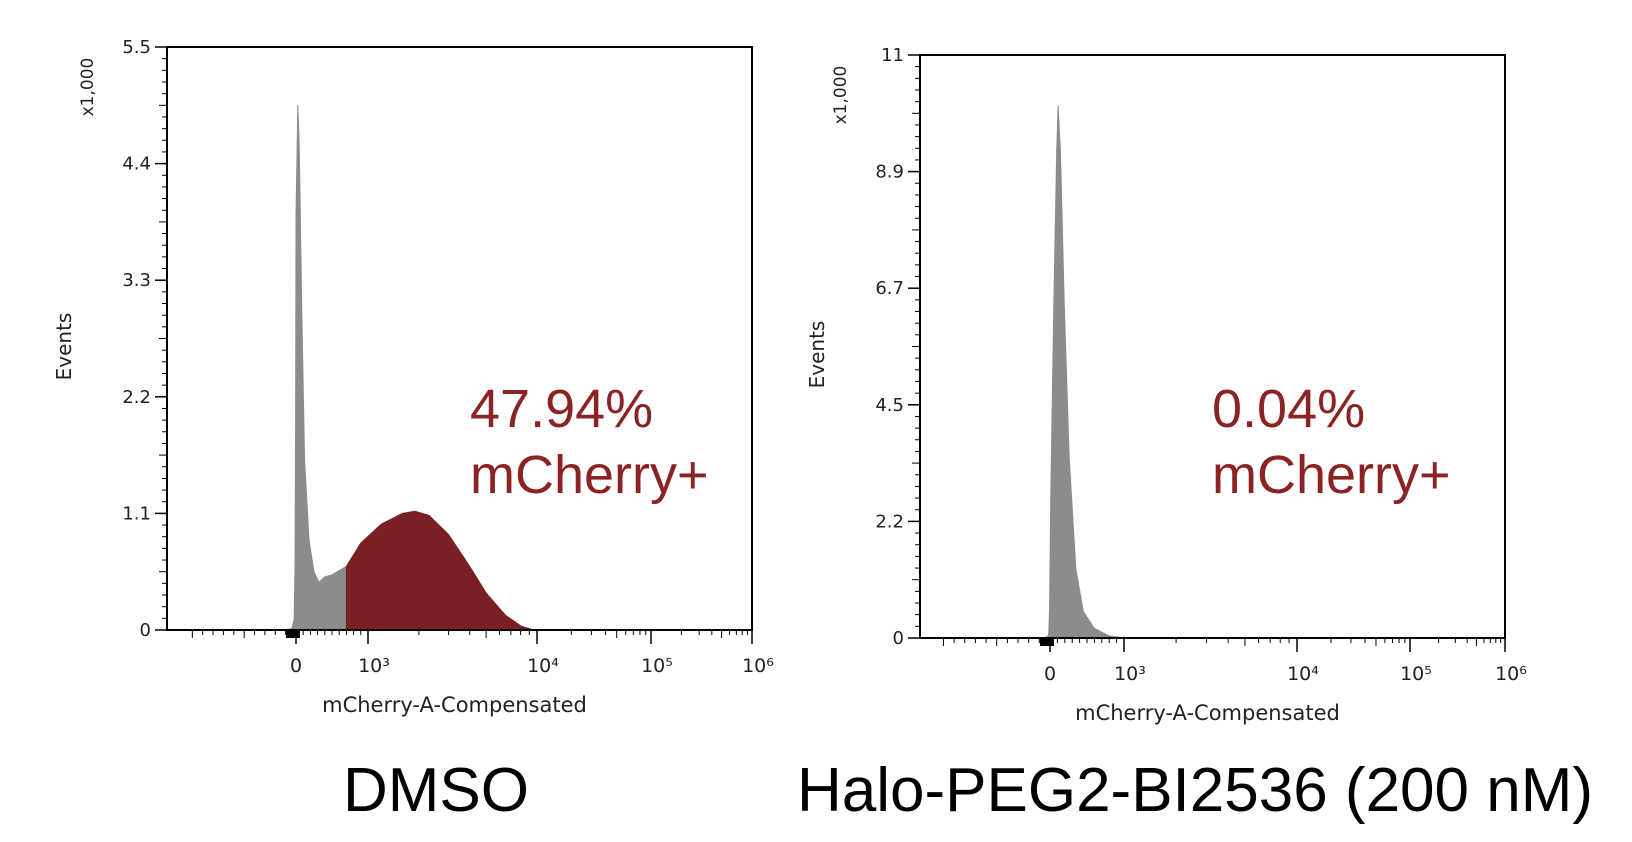 Image resolution: width=1632 pixels, height=842 pixels. What do you see at coordinates (543, 666) in the screenshot?
I see `panel-1-x-tick-label: 10⁴` at bounding box center [543, 666].